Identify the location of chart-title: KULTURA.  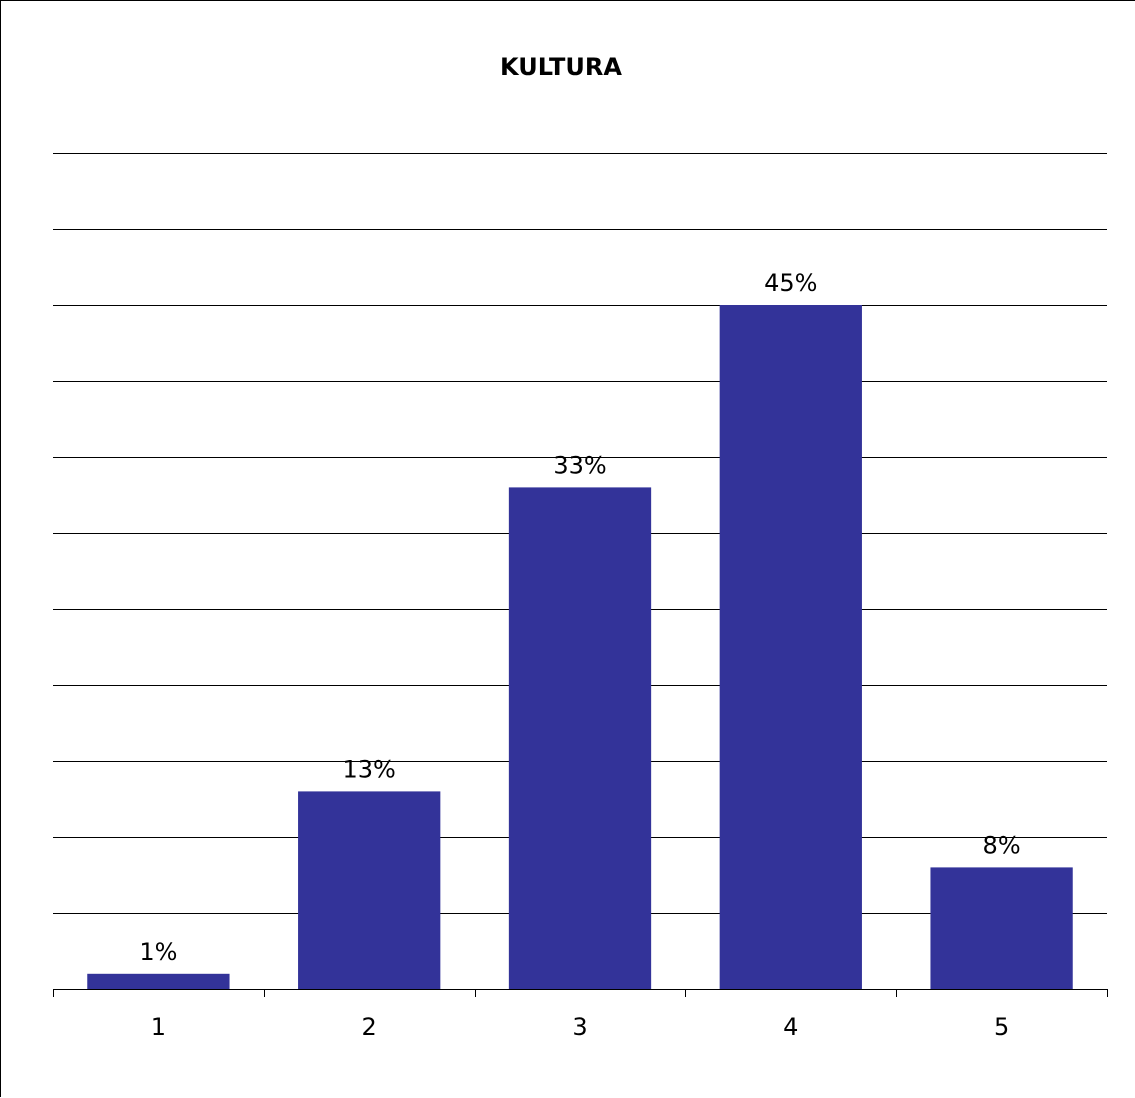
(561, 67).